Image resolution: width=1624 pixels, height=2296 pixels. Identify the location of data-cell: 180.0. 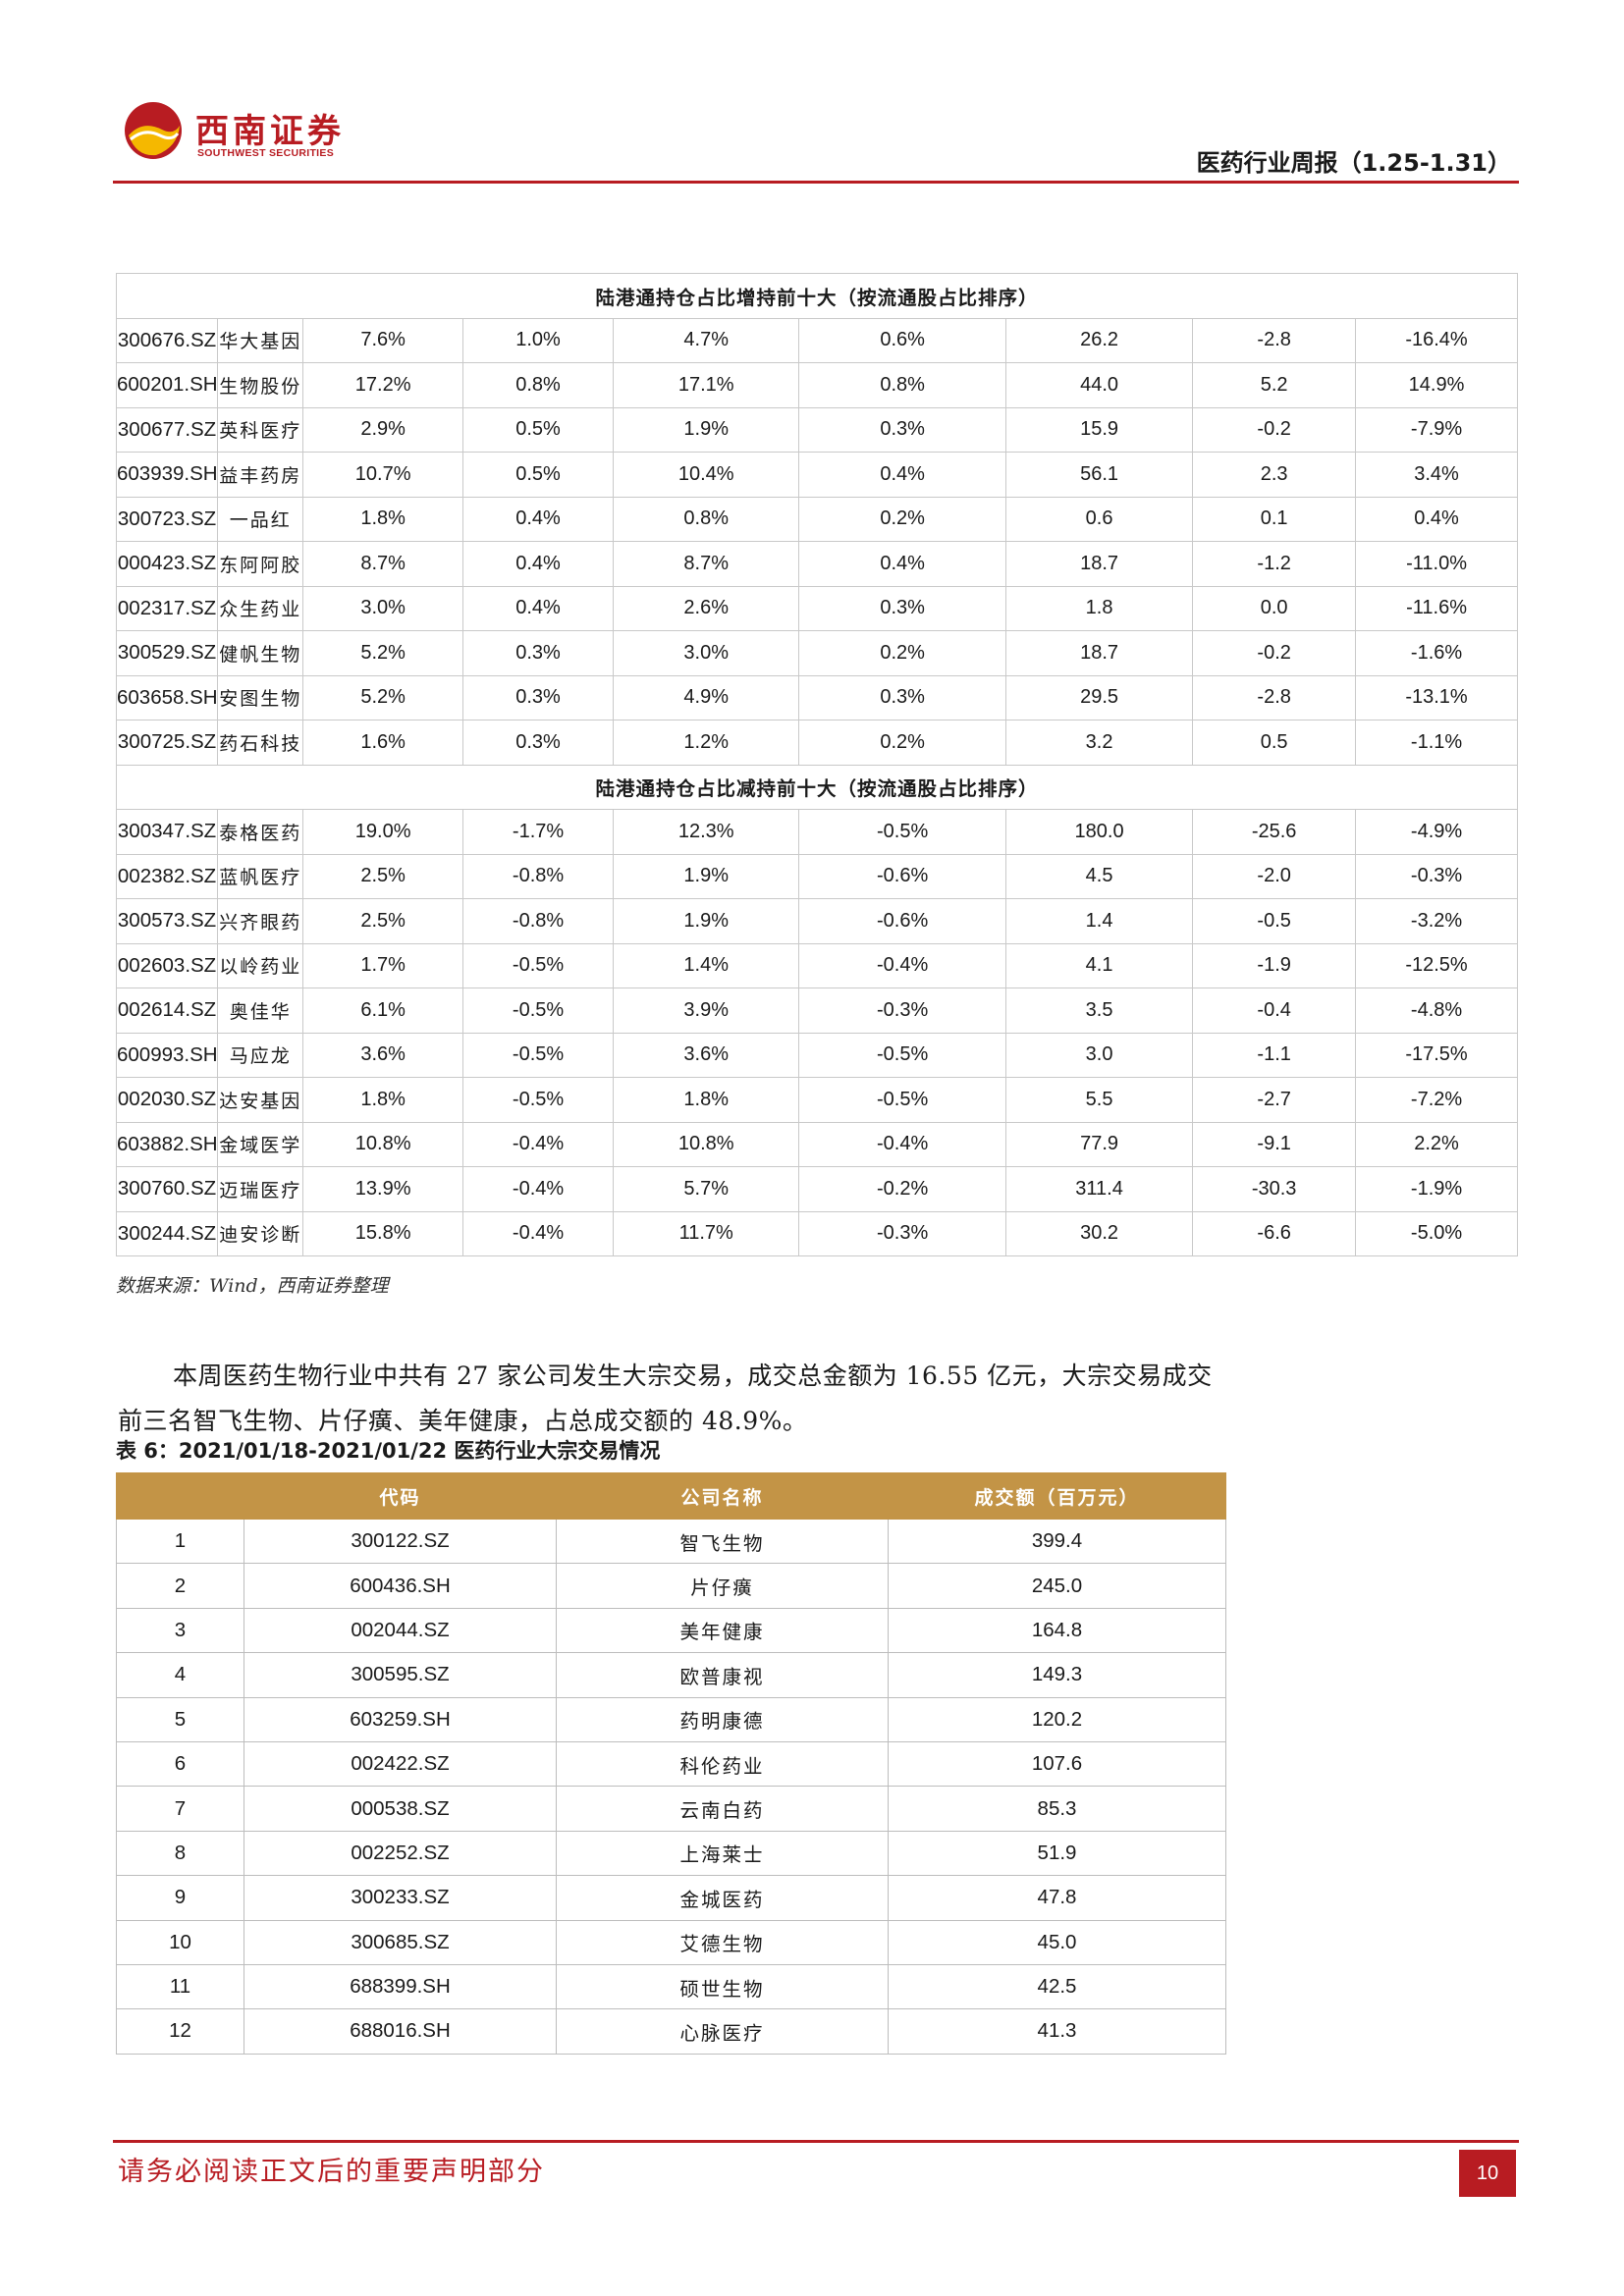
(1099, 832).